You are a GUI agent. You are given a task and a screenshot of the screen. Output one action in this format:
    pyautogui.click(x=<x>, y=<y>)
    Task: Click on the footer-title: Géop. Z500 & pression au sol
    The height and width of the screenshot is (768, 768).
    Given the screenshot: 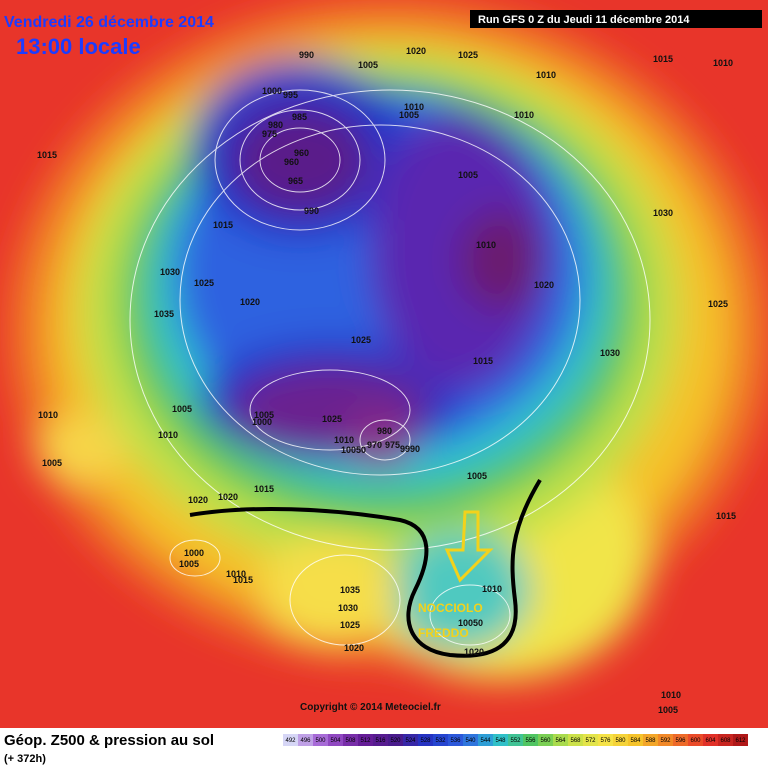 What is the action you would take?
    pyautogui.click(x=109, y=740)
    